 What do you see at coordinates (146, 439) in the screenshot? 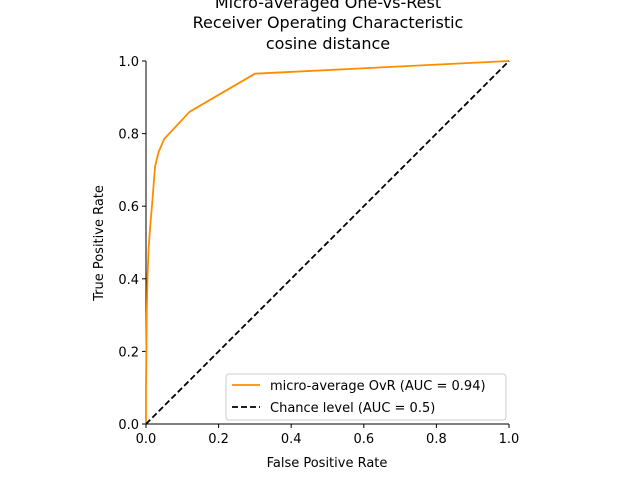
I see `x-tick-label: 0.0` at bounding box center [146, 439].